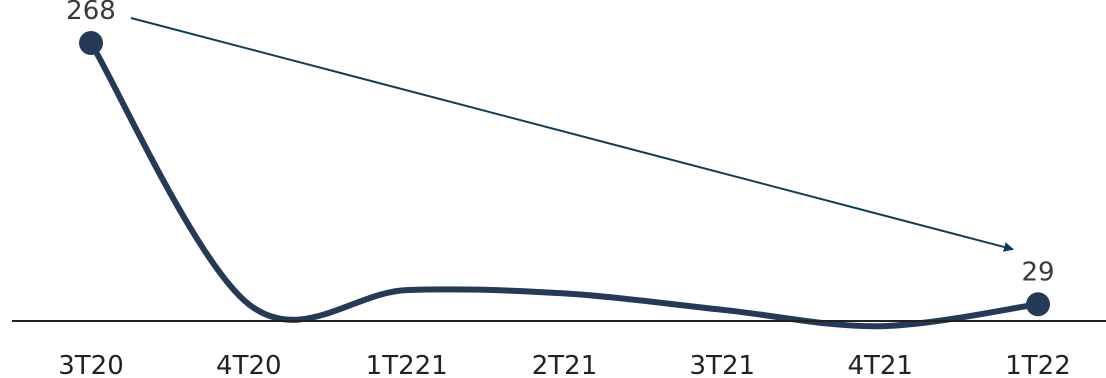  What do you see at coordinates (249, 364) in the screenshot?
I see `x-tick-label: 4T20` at bounding box center [249, 364].